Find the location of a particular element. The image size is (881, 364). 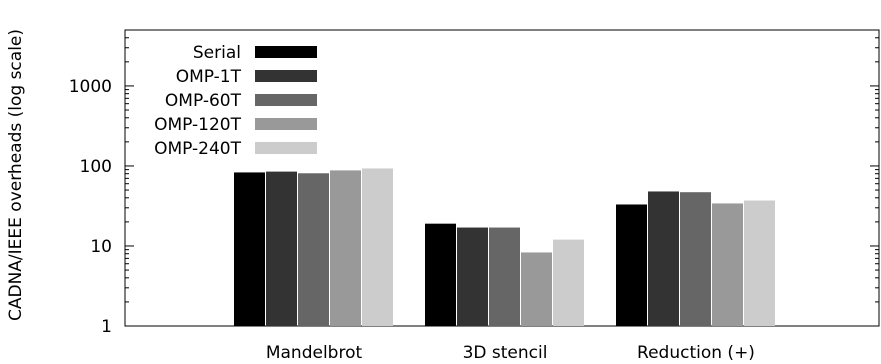

y-tick-label: 100 is located at coordinates (96, 167).